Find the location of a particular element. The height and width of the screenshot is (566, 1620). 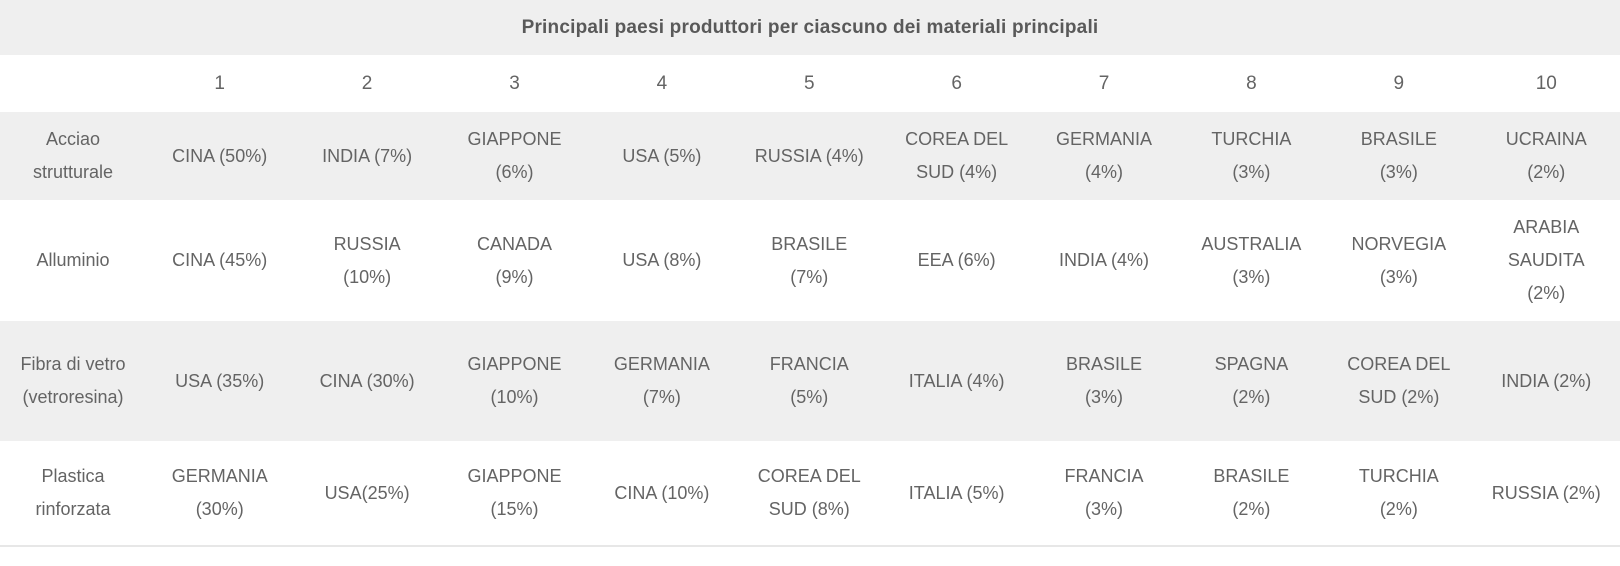

producer-cell: NORVEGIA (3%) is located at coordinates (1399, 260).